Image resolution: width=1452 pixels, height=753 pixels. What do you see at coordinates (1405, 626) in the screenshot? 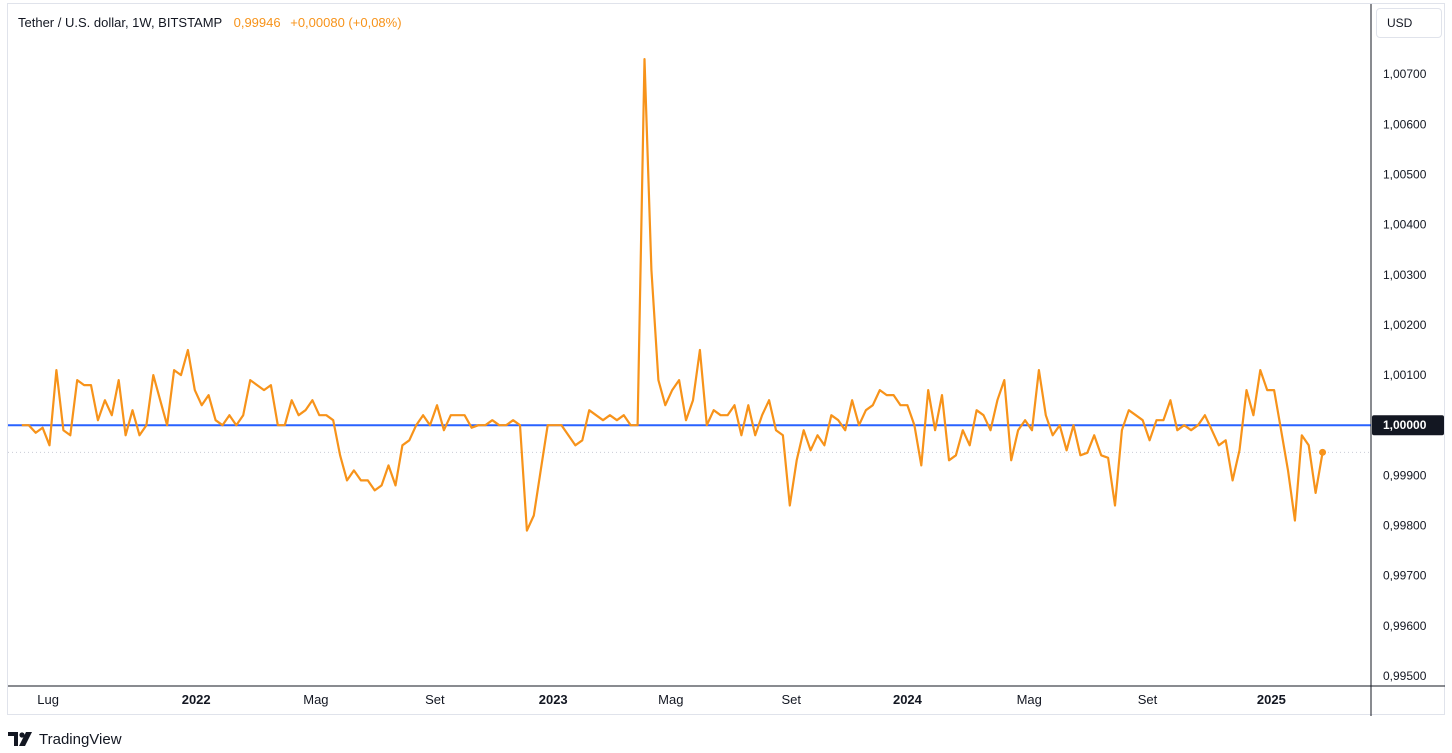
I see `y-tick-label: 0,99600` at bounding box center [1405, 626].